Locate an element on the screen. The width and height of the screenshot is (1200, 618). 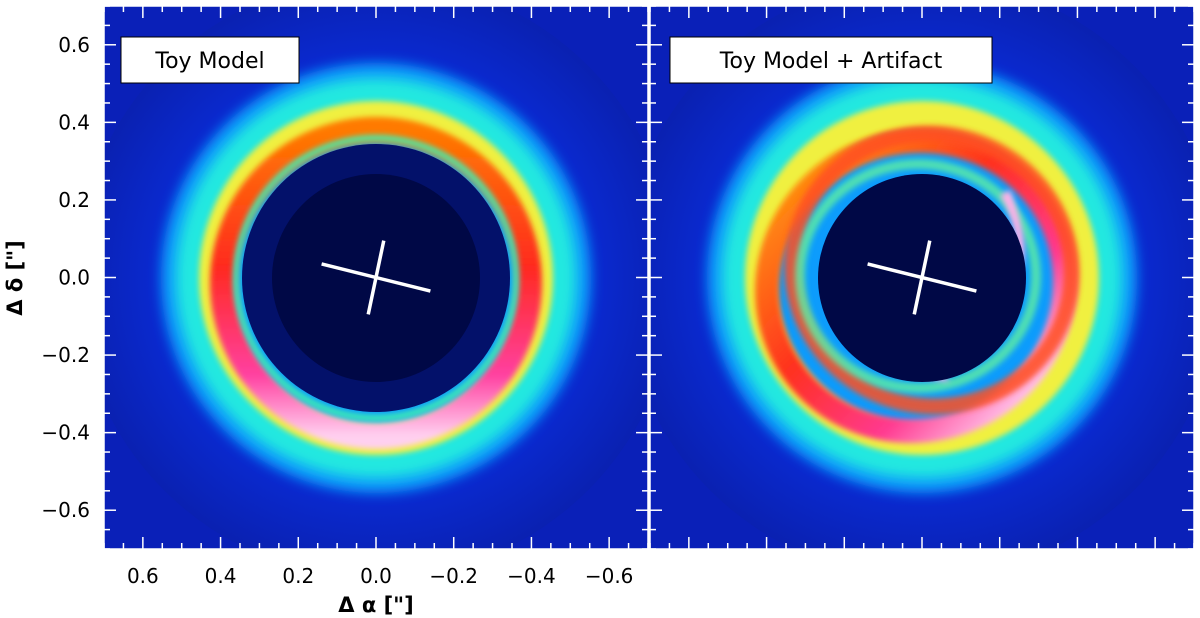
x-tick-label: 0.4 is located at coordinates (221, 576).